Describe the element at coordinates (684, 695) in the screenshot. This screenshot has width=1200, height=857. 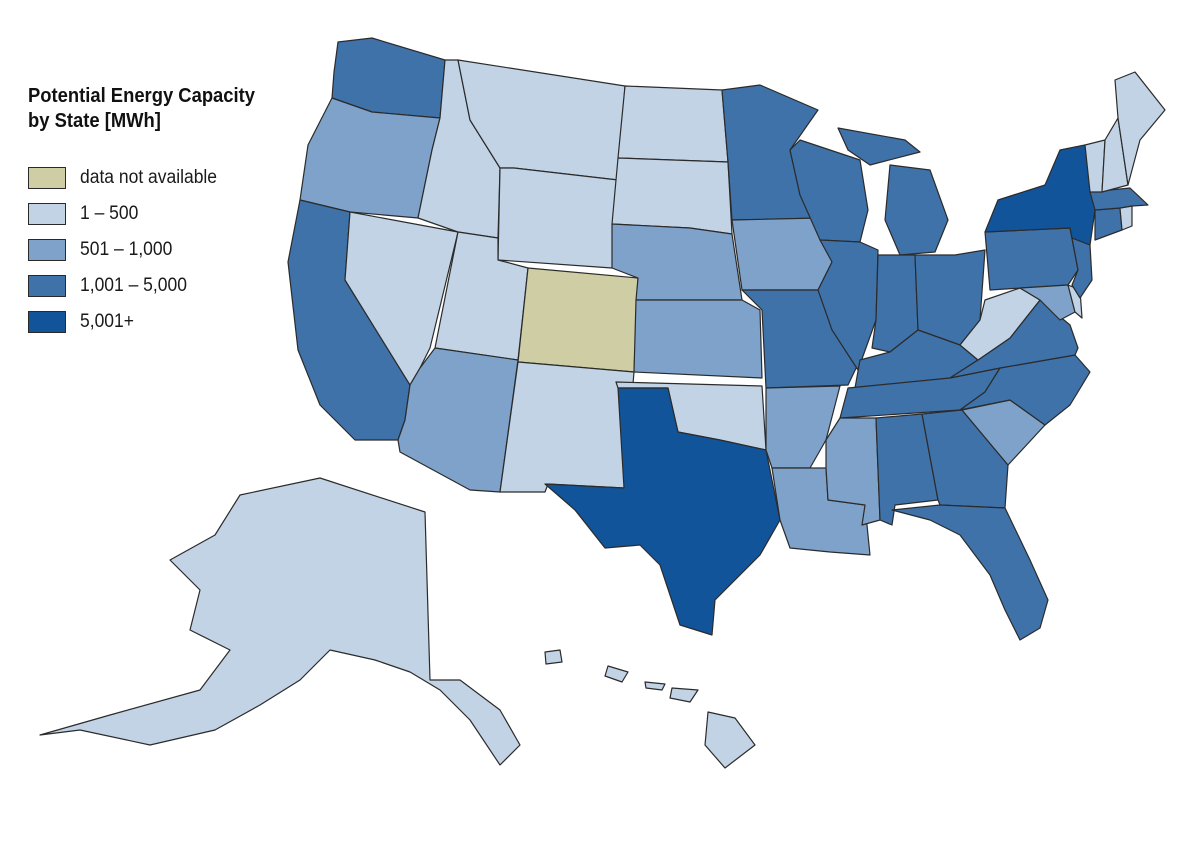
I see `state-hi-maui` at that location.